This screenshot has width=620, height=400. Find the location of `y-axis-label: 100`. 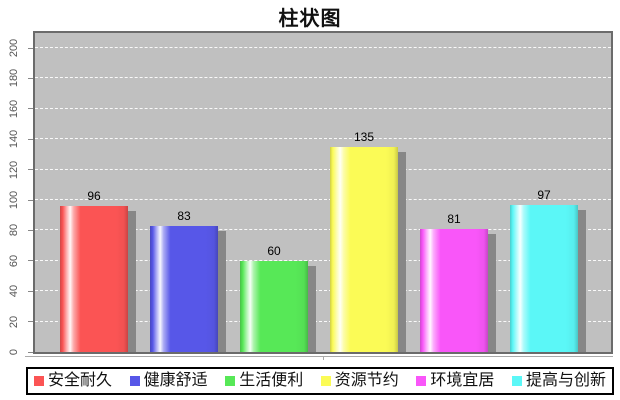

y-axis-label: 100 is located at coordinates (14, 200).